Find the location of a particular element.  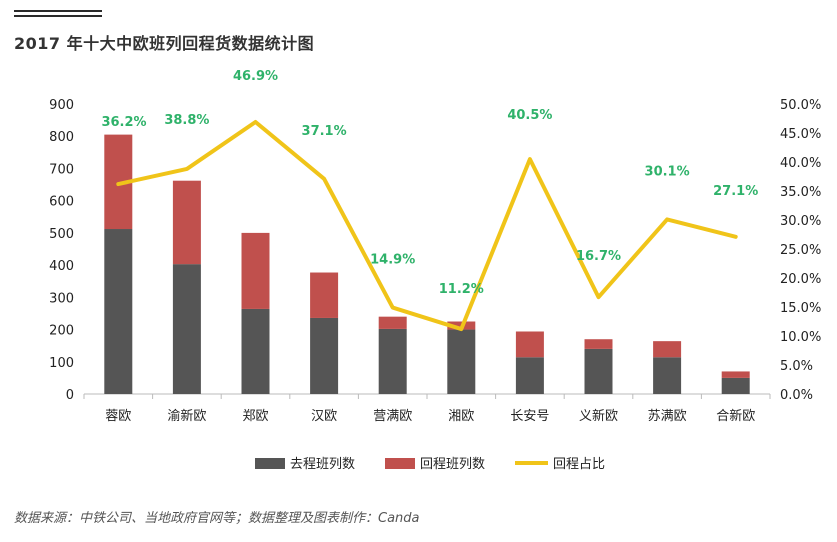

legend-label-ratio: 回程占比 is located at coordinates (579, 464).